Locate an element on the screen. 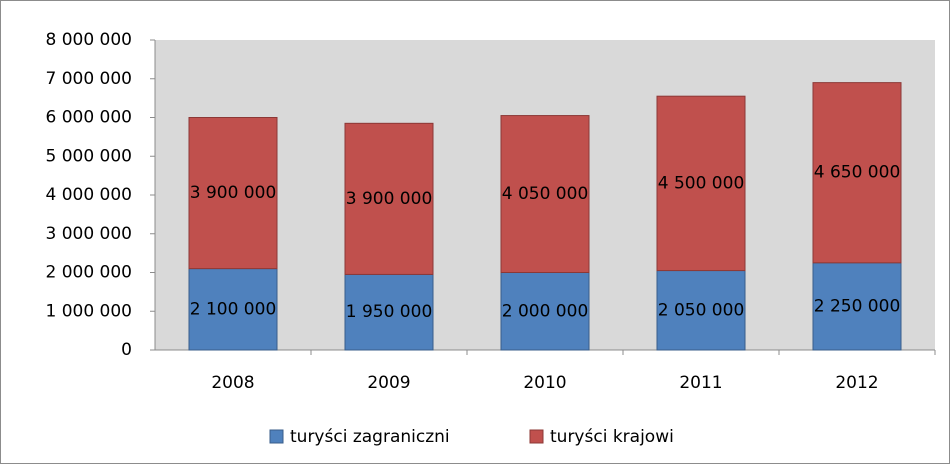 The height and width of the screenshot is (465, 951). x-tick-label: 2012 is located at coordinates (856, 383).